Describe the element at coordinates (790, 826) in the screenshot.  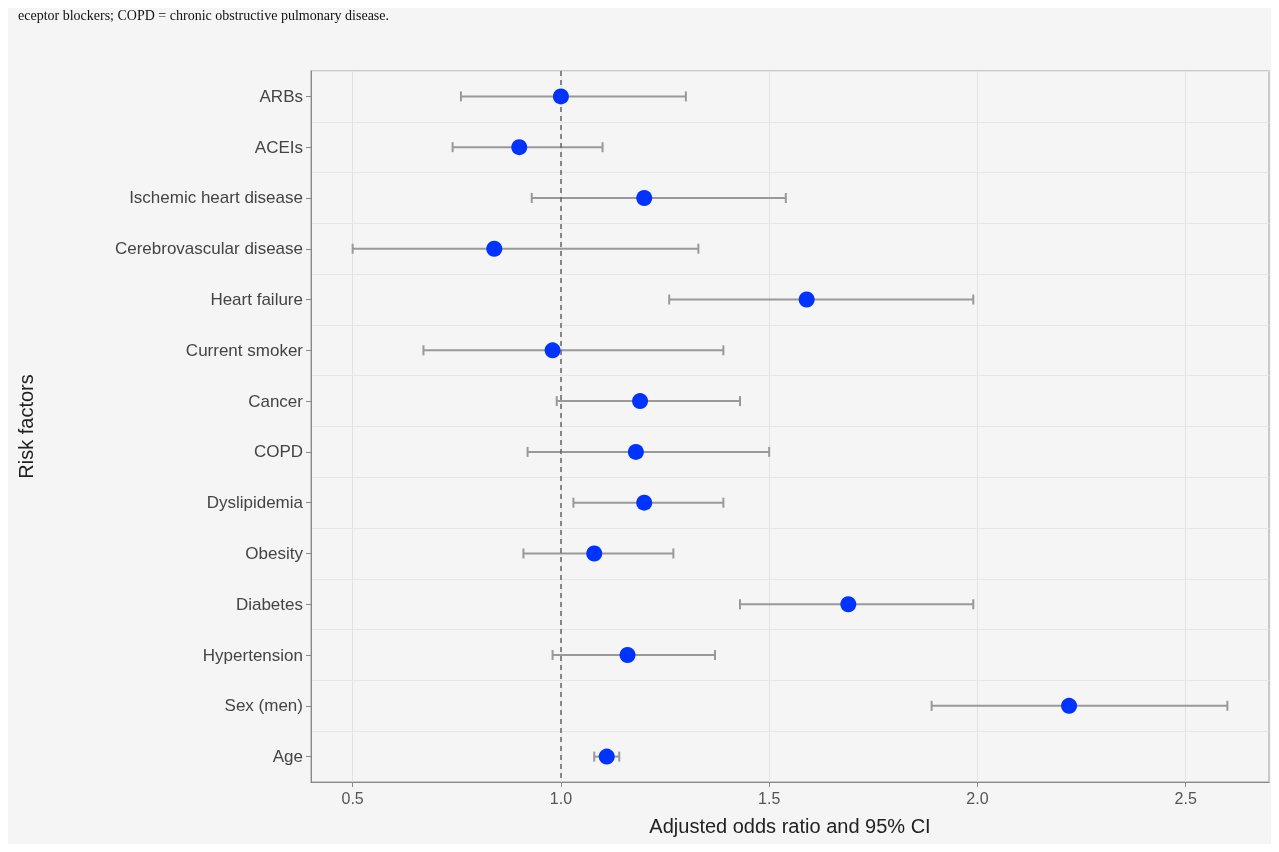
I see `x-axis-title: Adjusted odds ratio and 95% CI` at that location.